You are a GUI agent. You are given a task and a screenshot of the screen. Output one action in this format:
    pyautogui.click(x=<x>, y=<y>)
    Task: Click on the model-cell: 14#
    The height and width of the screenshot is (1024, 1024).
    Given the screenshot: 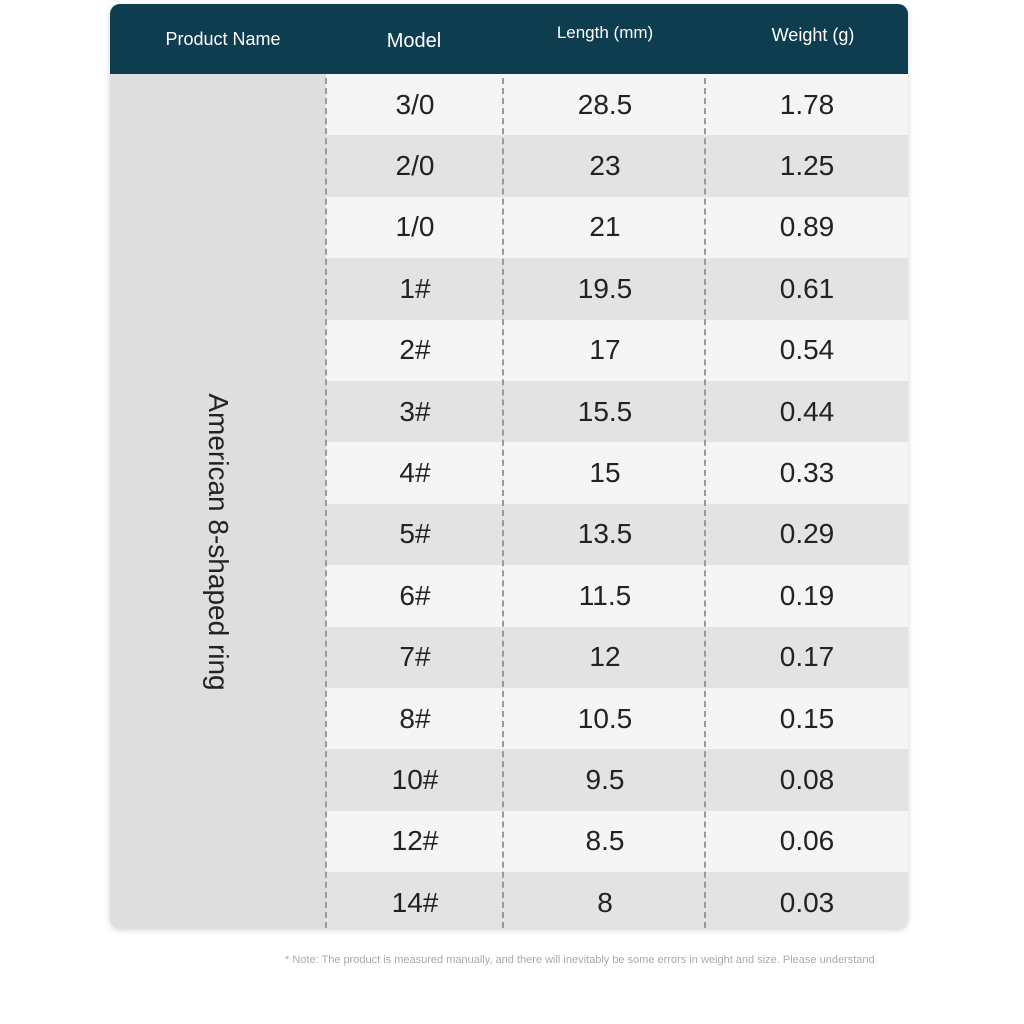 What is the action you would take?
    pyautogui.click(x=415, y=902)
    